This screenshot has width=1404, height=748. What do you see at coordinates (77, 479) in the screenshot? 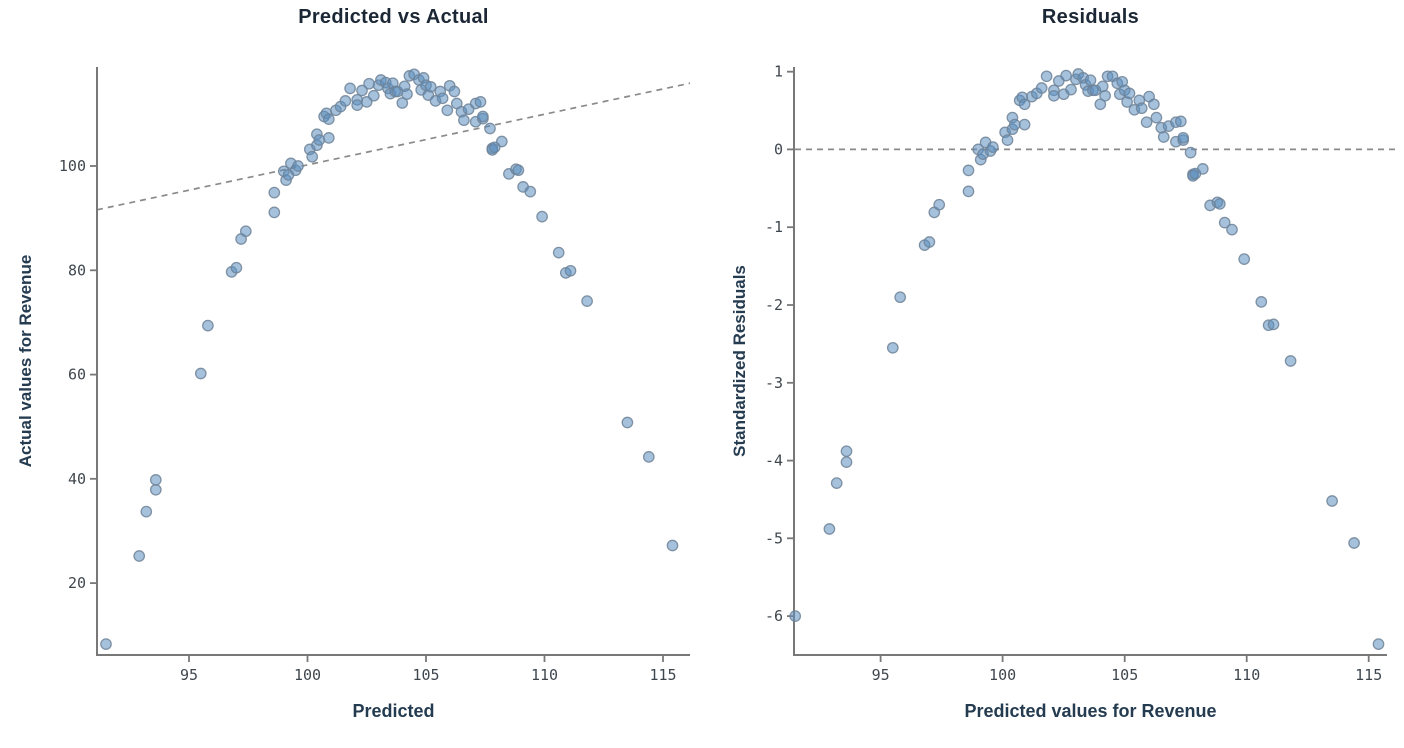
I see `y-tick-label: 40` at bounding box center [77, 479].